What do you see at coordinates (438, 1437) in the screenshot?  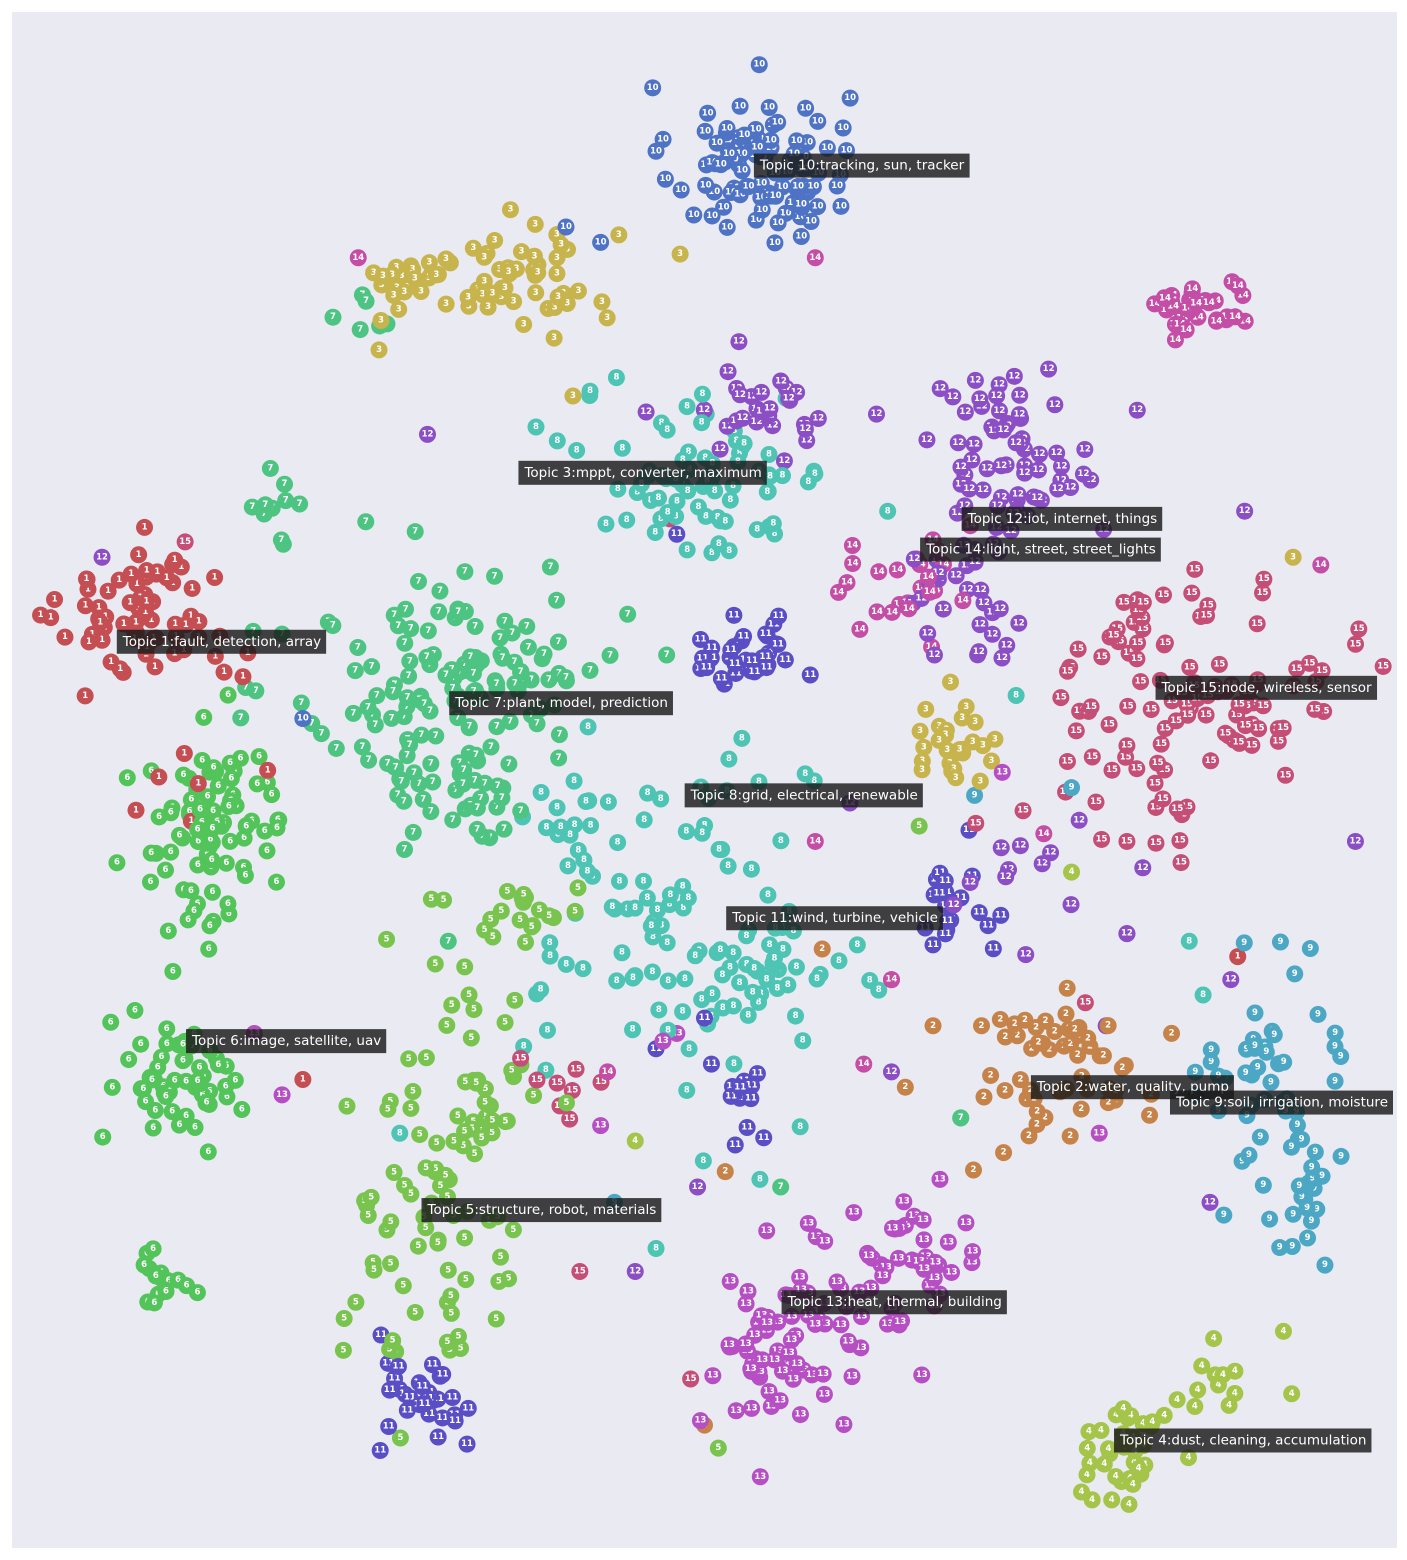 I see `scatter-point: 11` at bounding box center [438, 1437].